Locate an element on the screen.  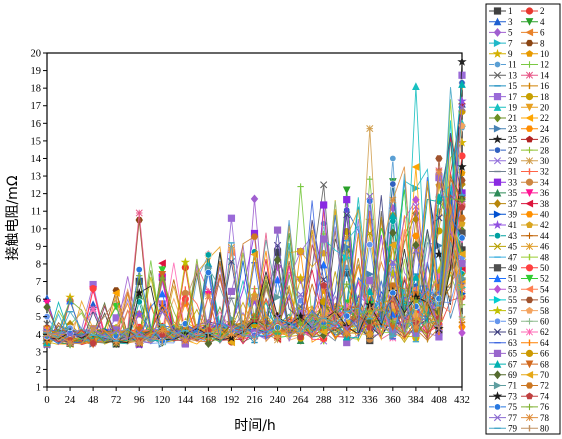
legend-label: 27 is located at coordinates (513, 150).